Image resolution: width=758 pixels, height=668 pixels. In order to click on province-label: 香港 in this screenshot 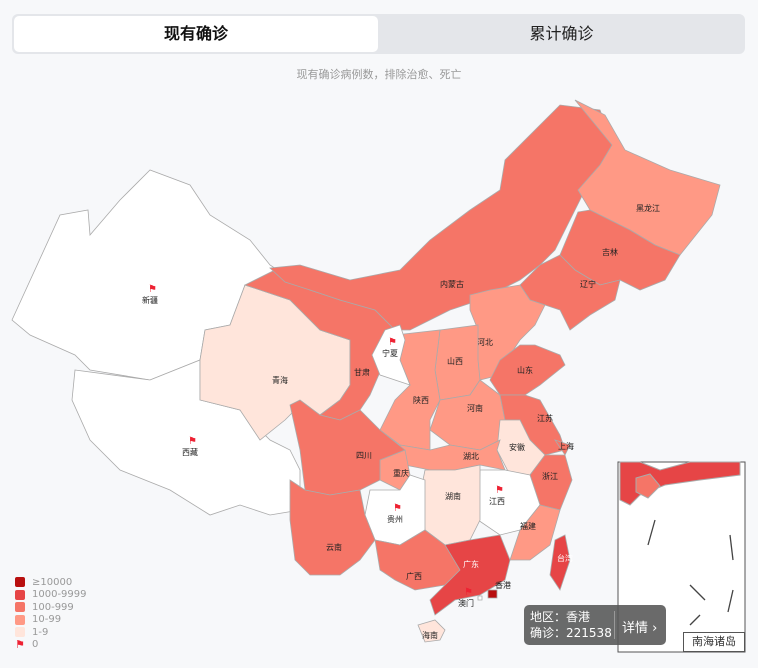, I will do `click(503, 585)`.